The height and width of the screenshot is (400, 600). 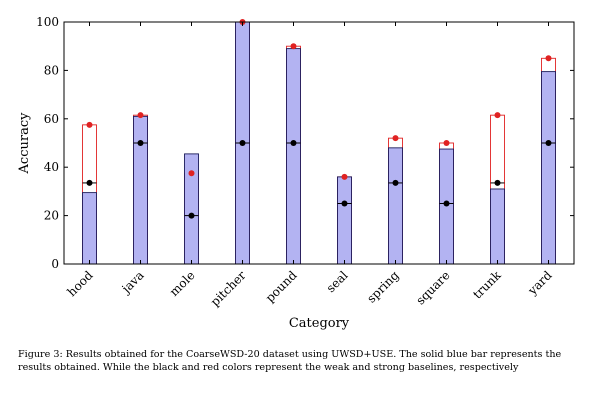 I want to click on x-tick-label: hood, so click(x=80, y=283).